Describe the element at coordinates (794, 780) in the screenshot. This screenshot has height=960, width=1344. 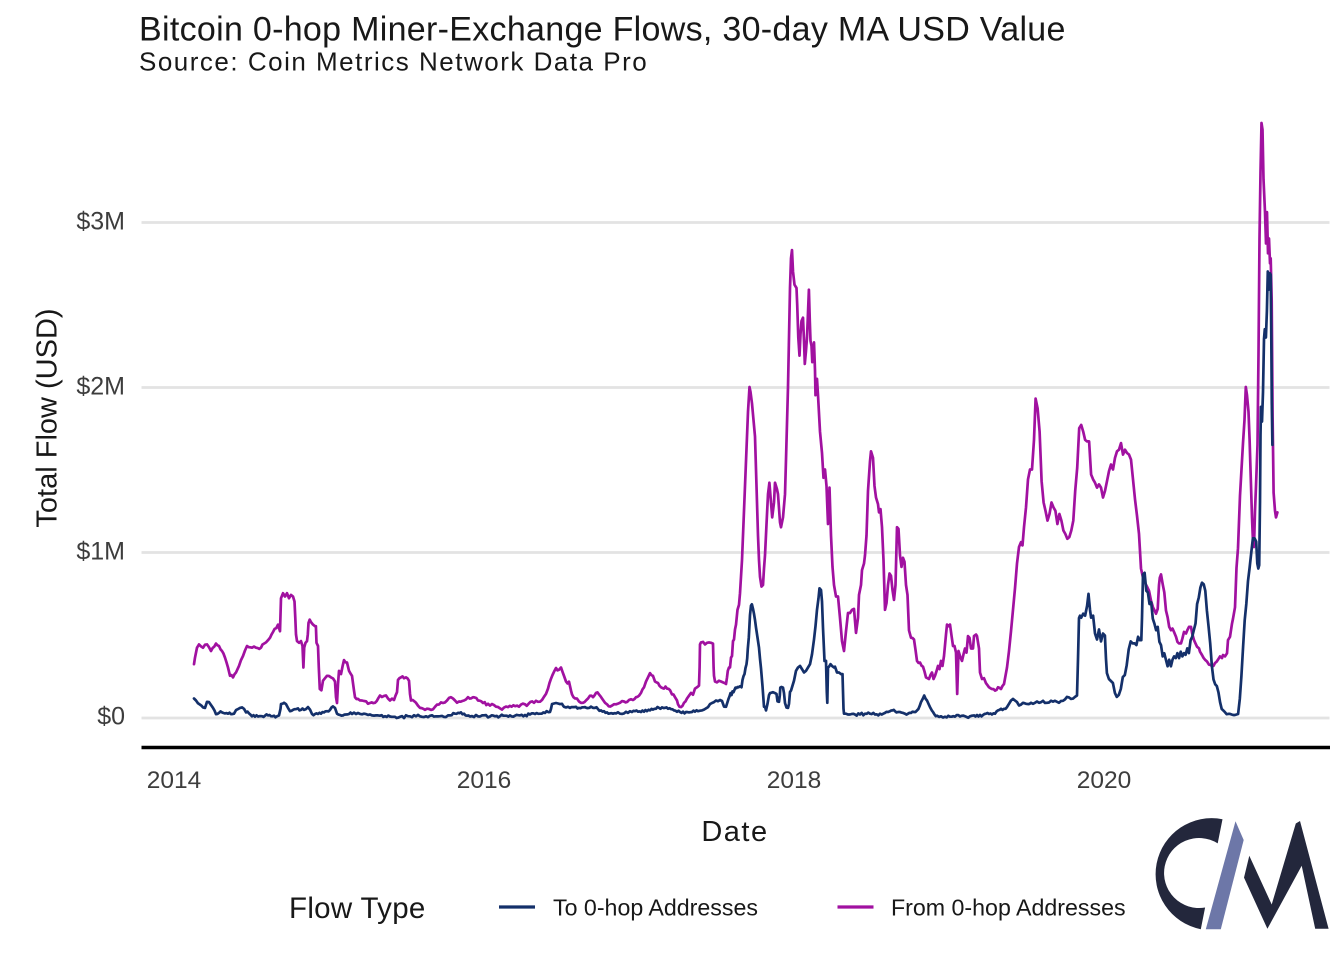
I see `svg-text: 2018` at that location.